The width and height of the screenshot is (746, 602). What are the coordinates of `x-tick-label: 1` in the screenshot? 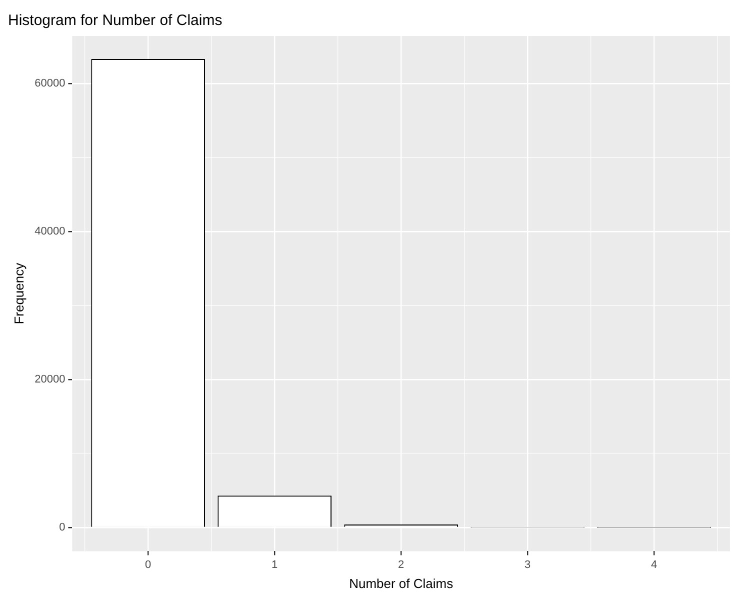 It's located at (275, 564).